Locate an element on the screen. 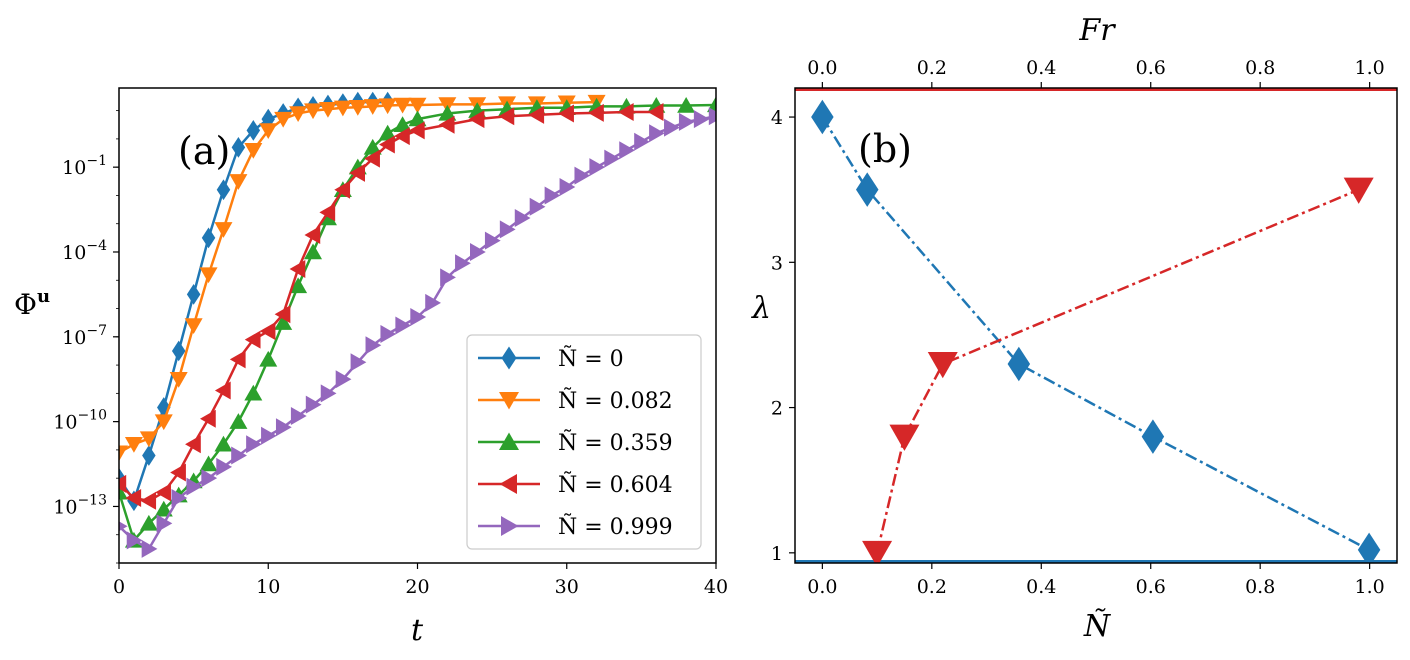 This screenshot has width=1410, height=660. x-tick-label: 10 is located at coordinates (268, 587).